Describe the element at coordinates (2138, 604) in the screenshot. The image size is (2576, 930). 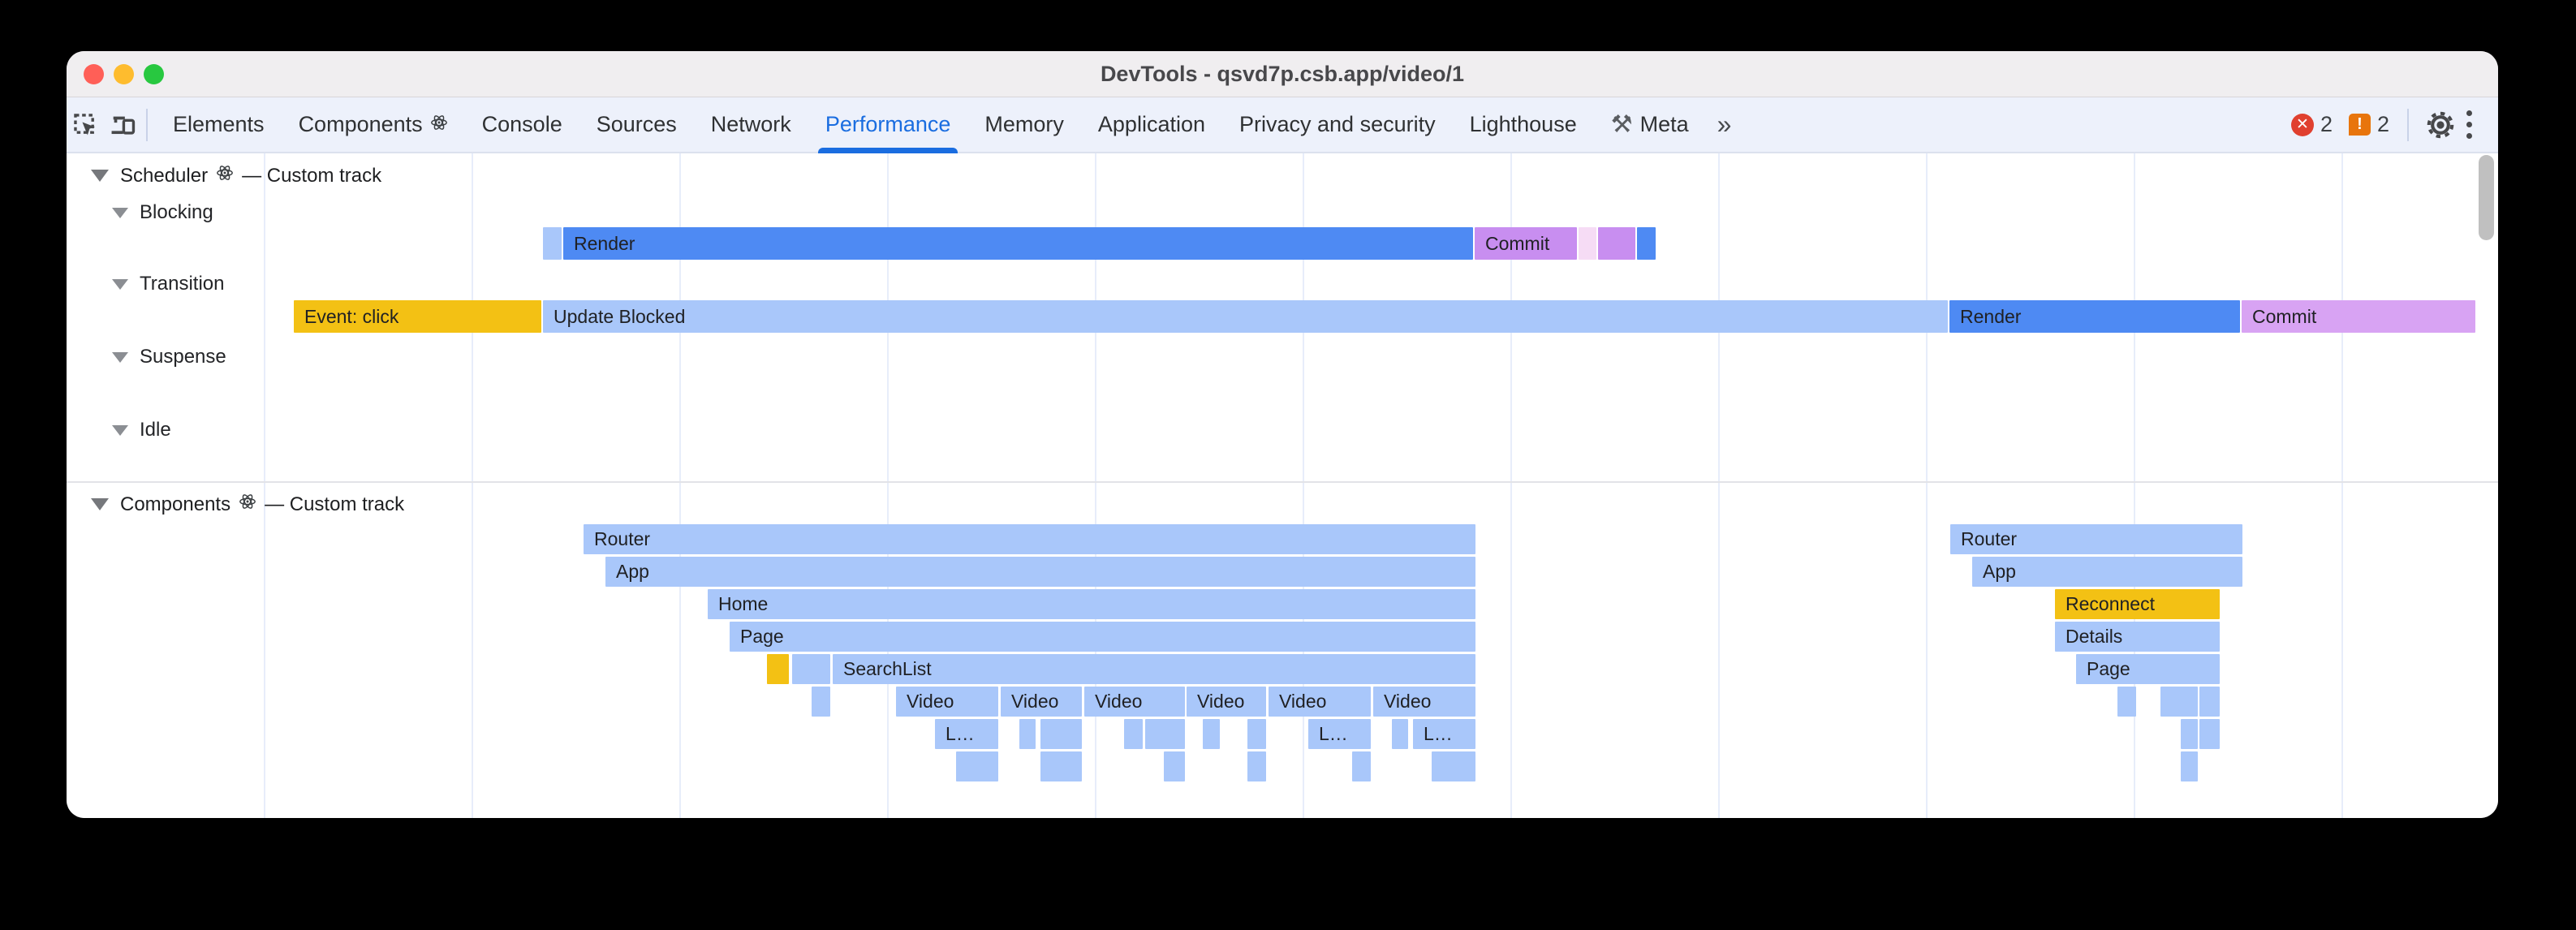
I see `flame-bar-reconnect: Reconnect` at that location.